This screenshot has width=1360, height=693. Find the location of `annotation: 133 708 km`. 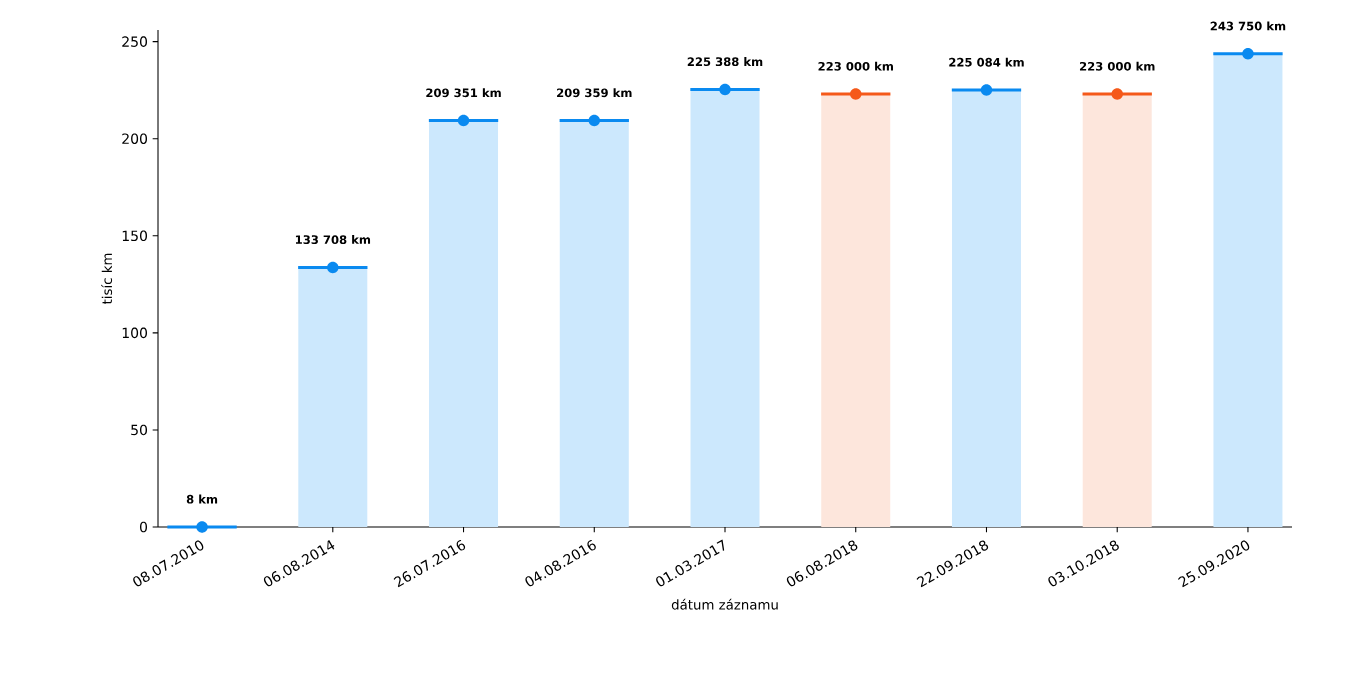

annotation: 133 708 km is located at coordinates (333, 240).